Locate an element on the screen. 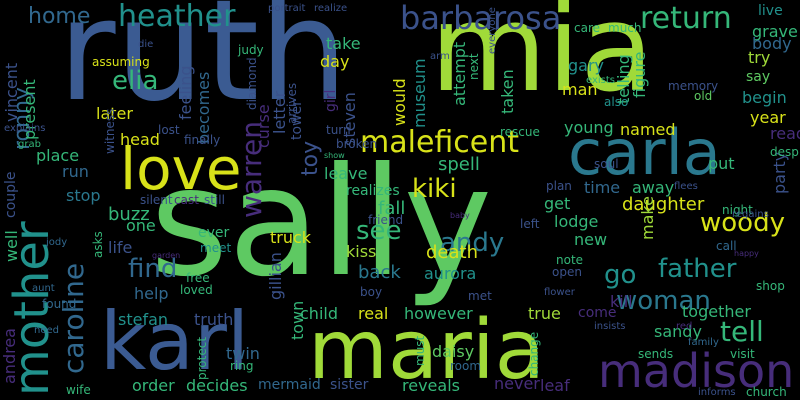 The image size is (800, 400). word-rescue: rescue is located at coordinates (520, 132).